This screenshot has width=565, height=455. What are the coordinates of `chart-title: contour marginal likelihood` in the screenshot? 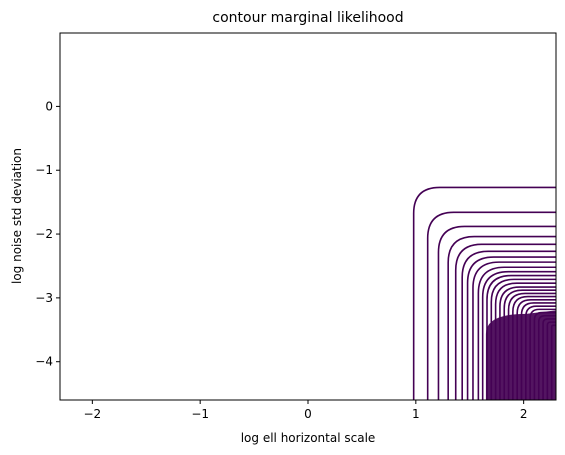 It's located at (307, 18).